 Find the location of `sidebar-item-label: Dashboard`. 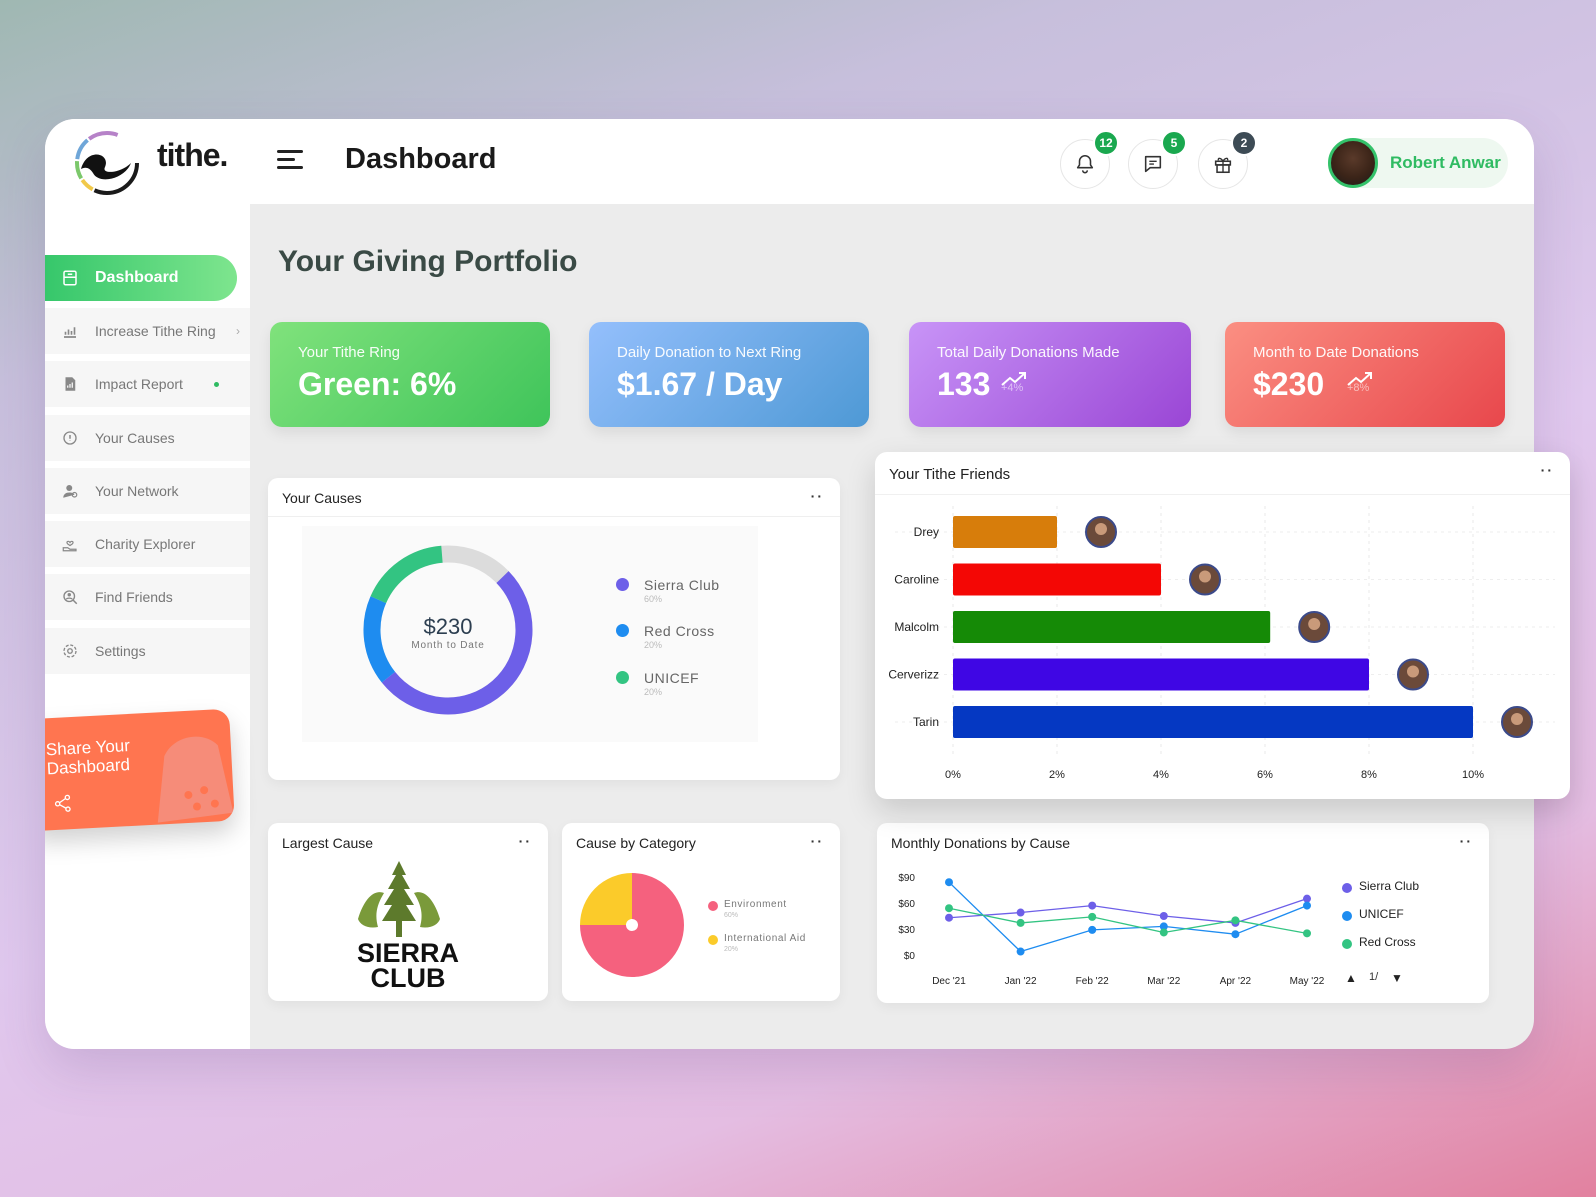

sidebar-item-label: Dashboard is located at coordinates (137, 277).